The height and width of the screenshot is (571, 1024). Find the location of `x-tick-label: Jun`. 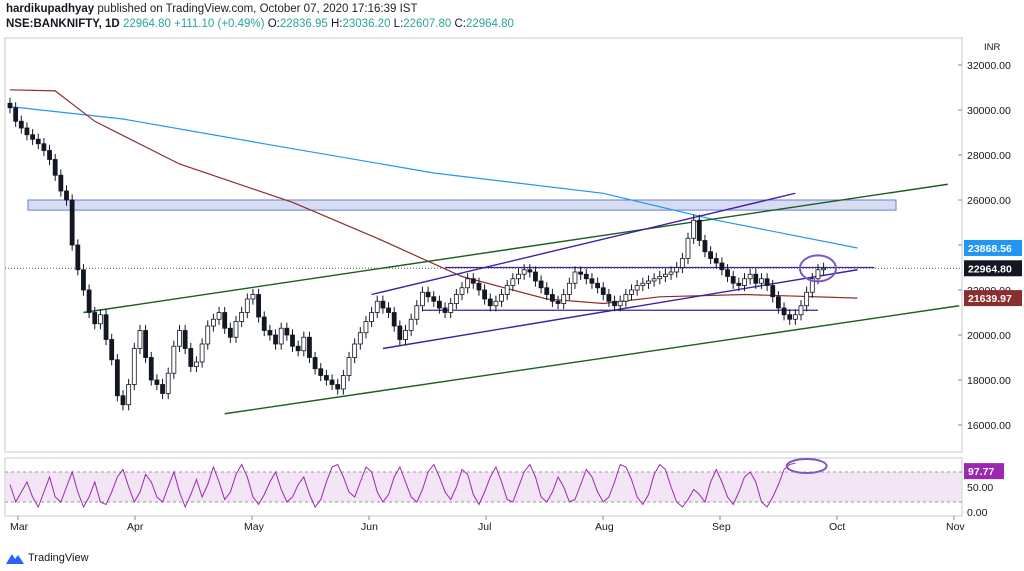

x-tick-label: Jun is located at coordinates (369, 527).